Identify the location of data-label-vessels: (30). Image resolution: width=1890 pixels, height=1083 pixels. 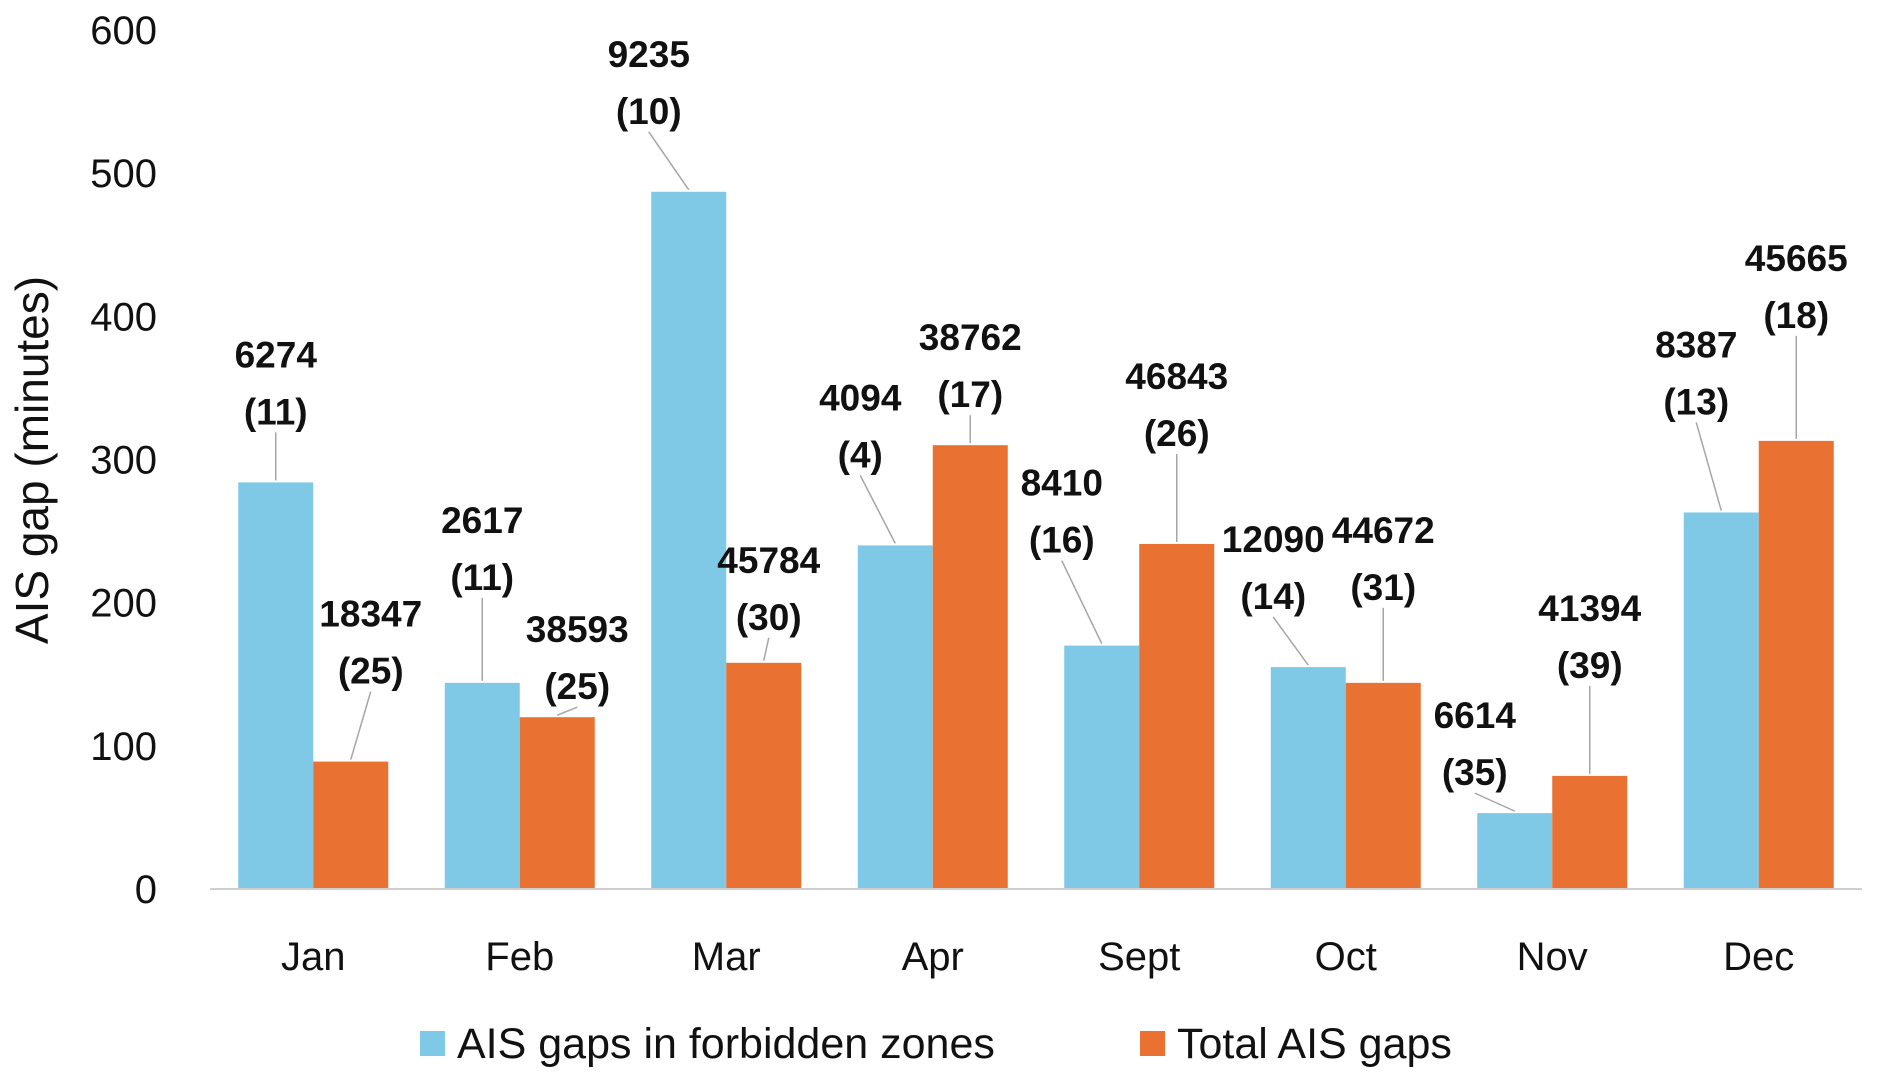
(769, 617).